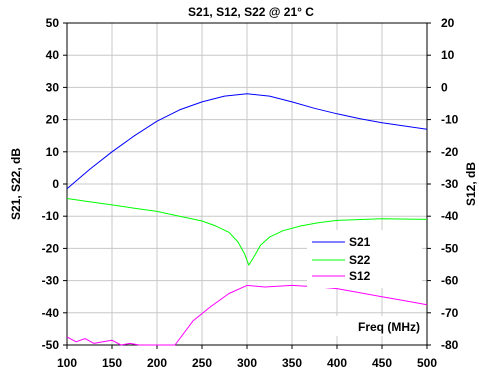 Image resolution: width=479 pixels, height=379 pixels. What do you see at coordinates (450, 281) in the screenshot?
I see `y2-tick-label: -60` at bounding box center [450, 281].